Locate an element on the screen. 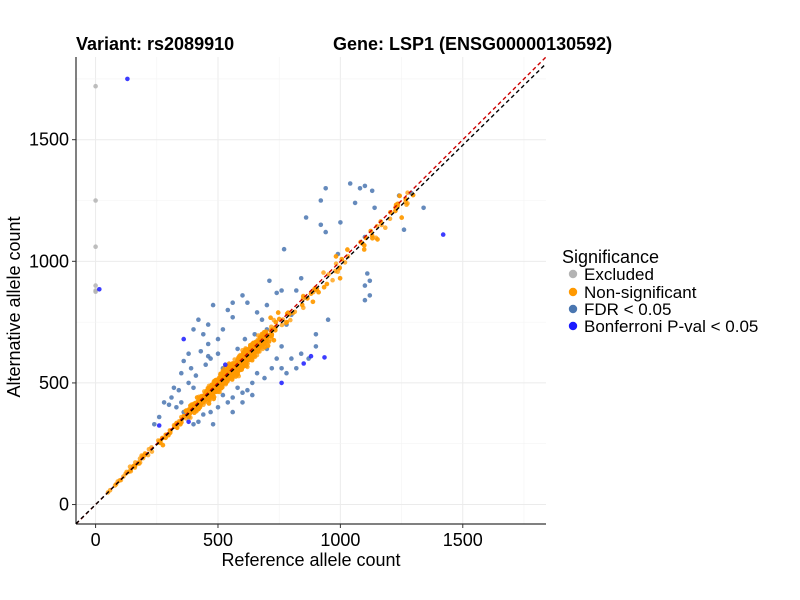  legend-marker-excluded is located at coordinates (573, 274).